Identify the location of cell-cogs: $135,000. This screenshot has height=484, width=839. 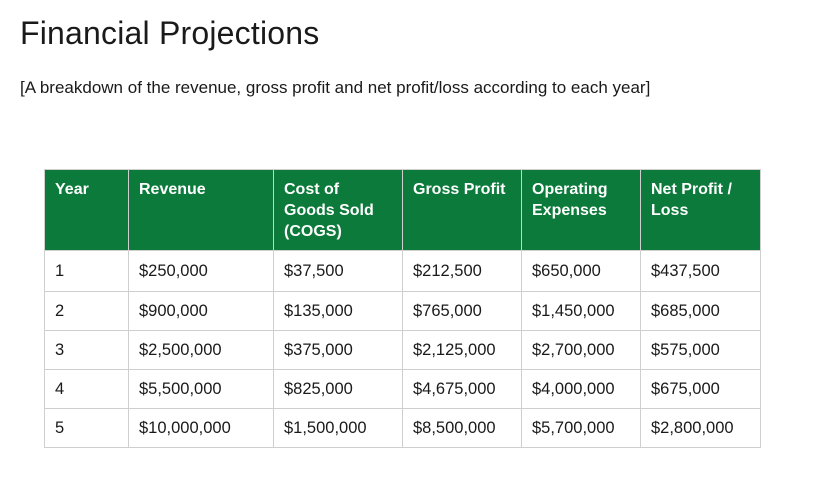
(338, 311).